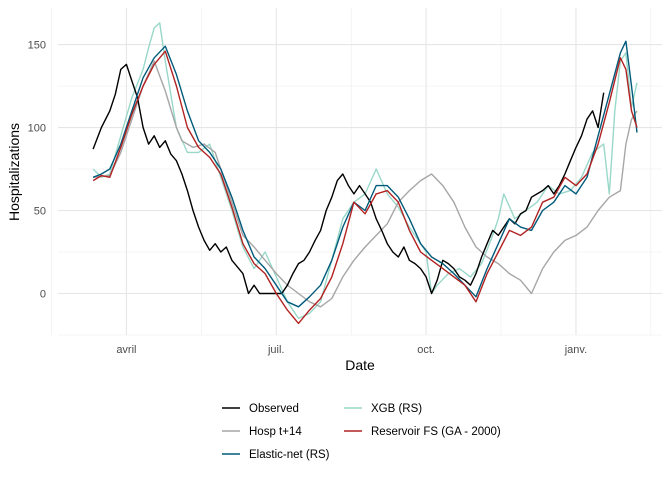 The image size is (672, 485). What do you see at coordinates (289, 455) in the screenshot?
I see `legend-label-elastic-net-rs: Elastic-net (RS)` at bounding box center [289, 455].